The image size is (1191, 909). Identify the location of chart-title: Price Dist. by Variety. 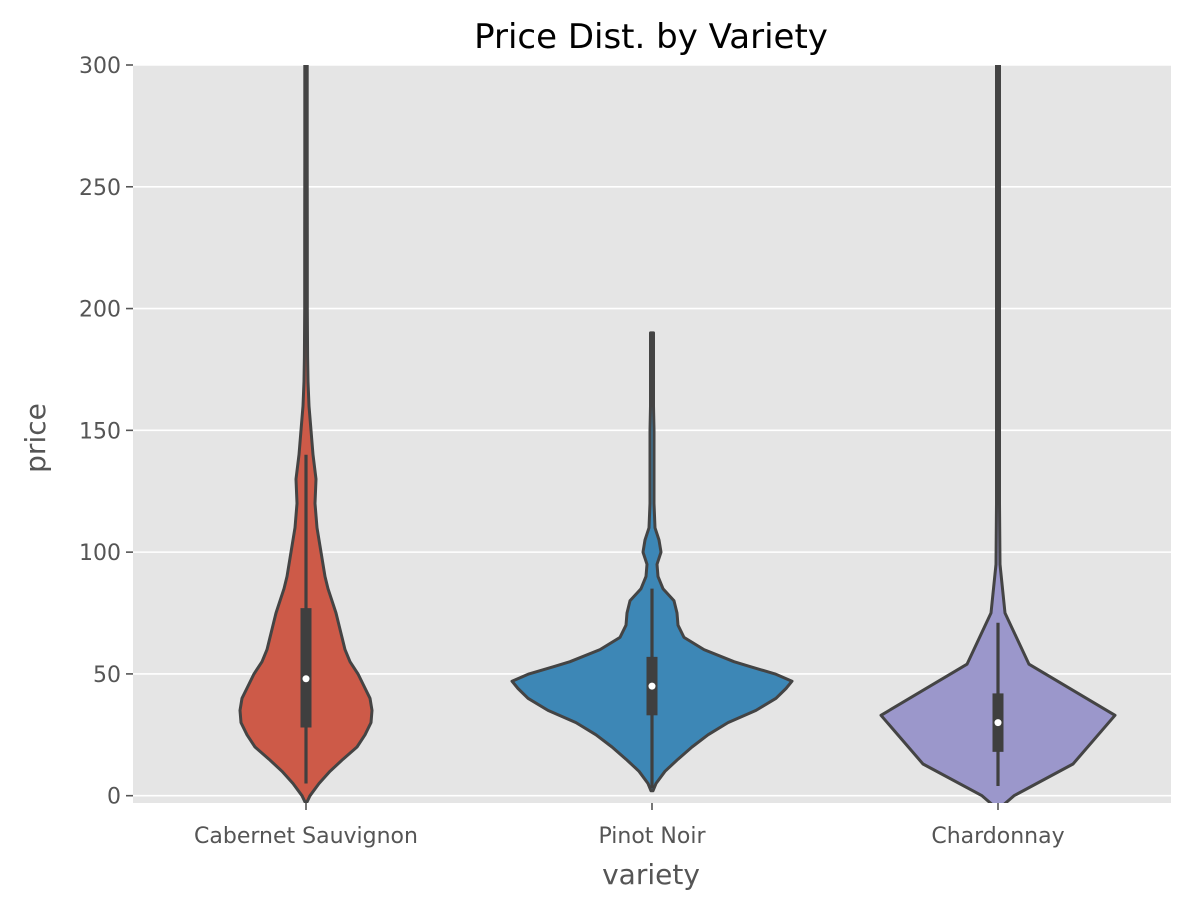
(651, 37).